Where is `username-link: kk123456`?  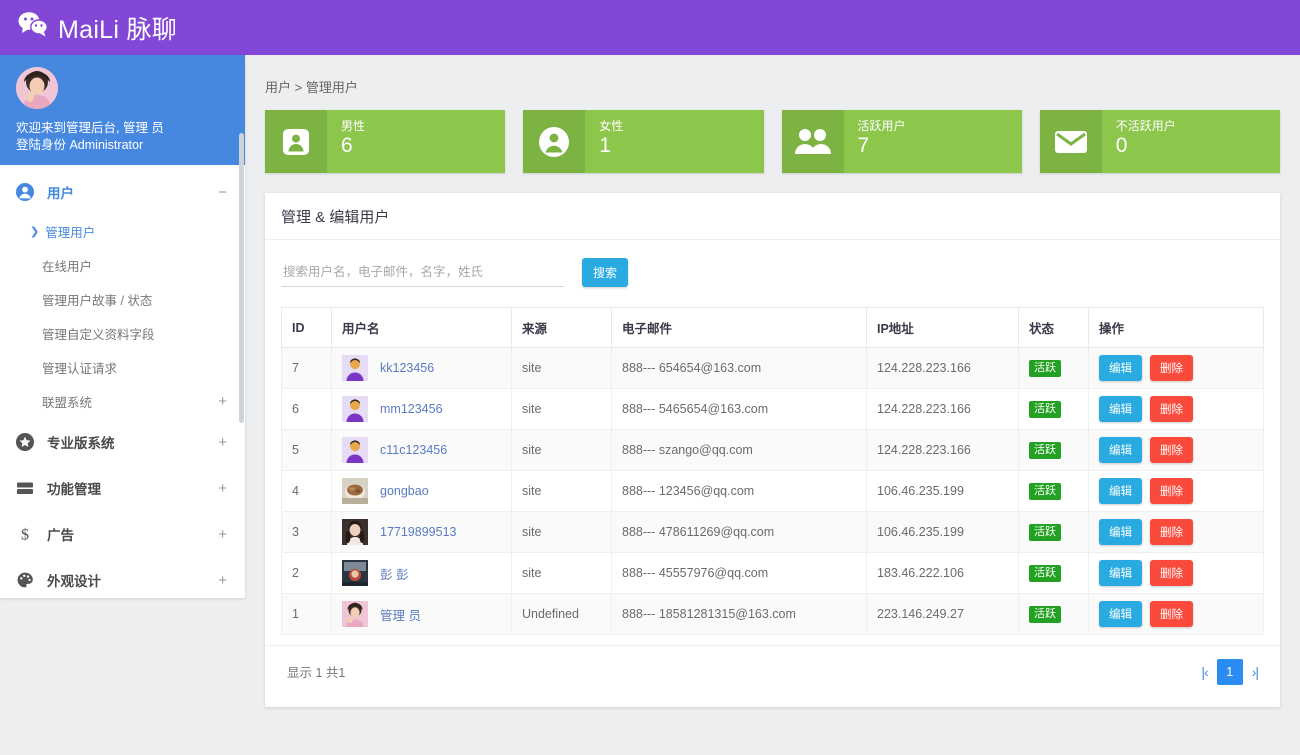 username-link: kk123456 is located at coordinates (407, 368).